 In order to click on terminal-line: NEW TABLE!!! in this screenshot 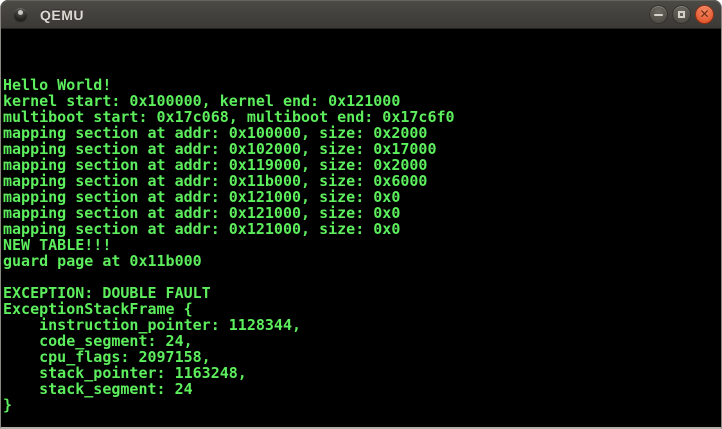, I will do `click(57, 245)`.